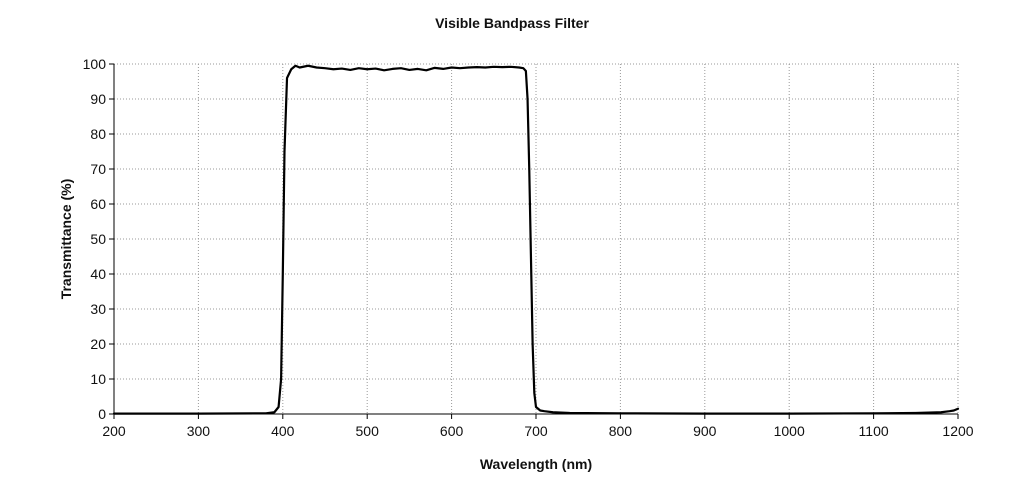 Image resolution: width=1024 pixels, height=502 pixels. Describe the element at coordinates (95, 64) in the screenshot. I see `y-tick-label: 100` at that location.